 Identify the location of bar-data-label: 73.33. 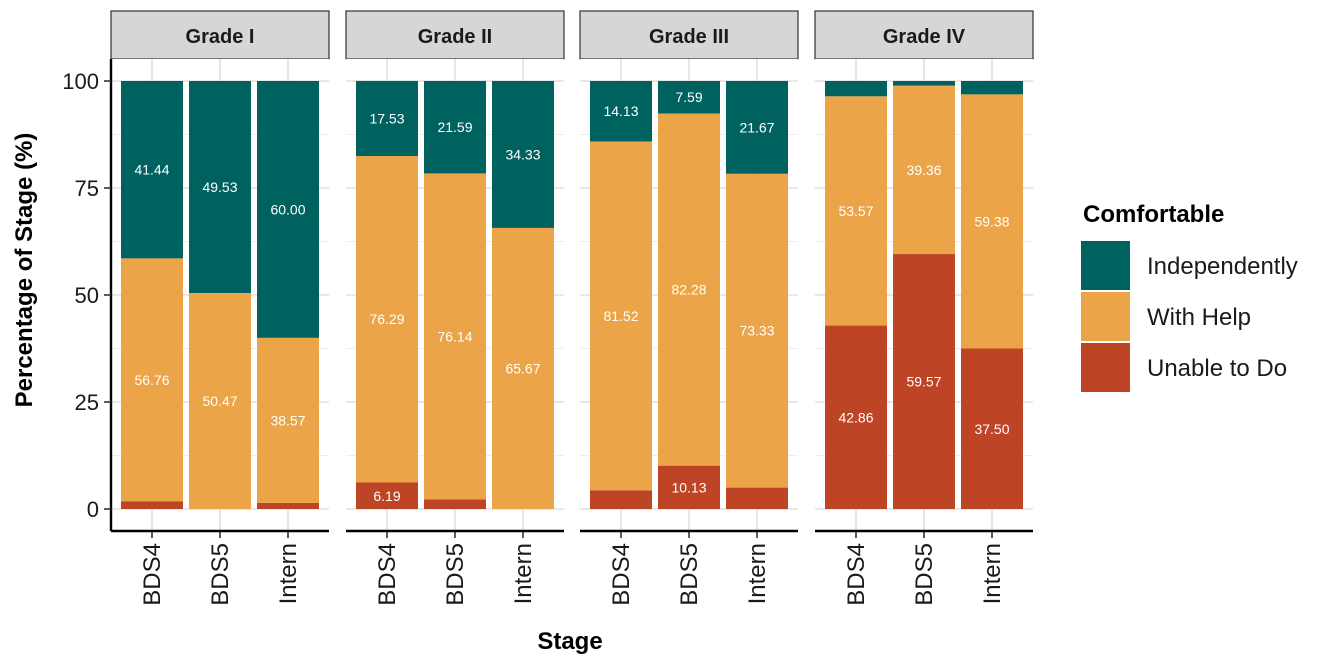
(756, 331).